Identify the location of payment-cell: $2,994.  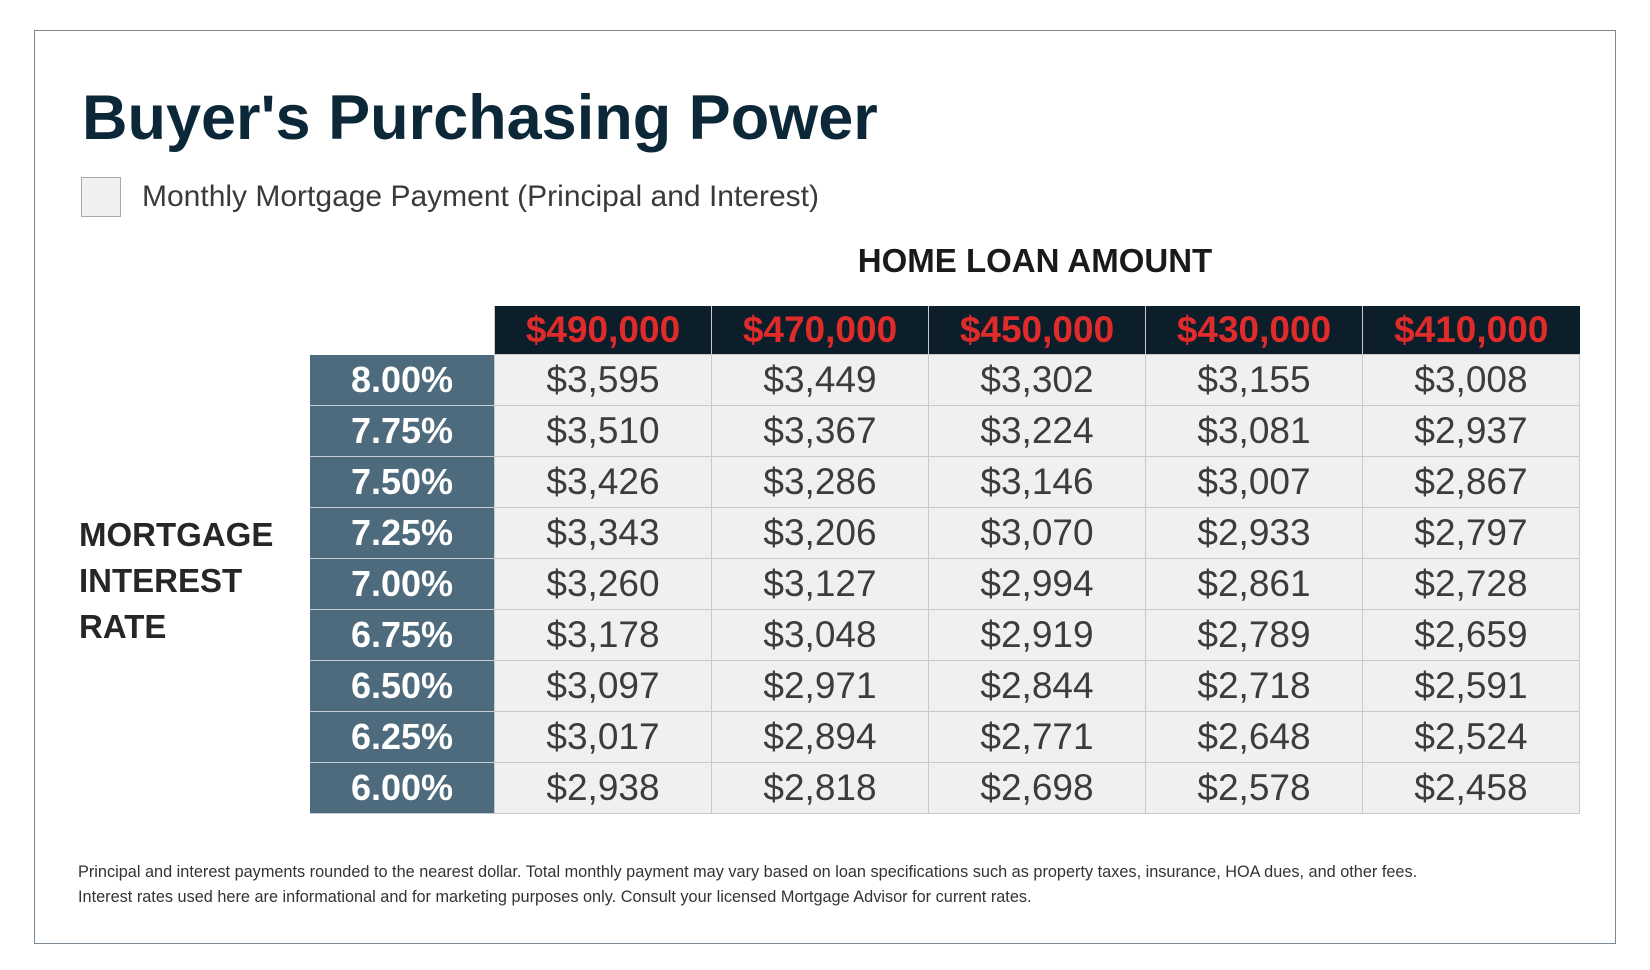
(1037, 584).